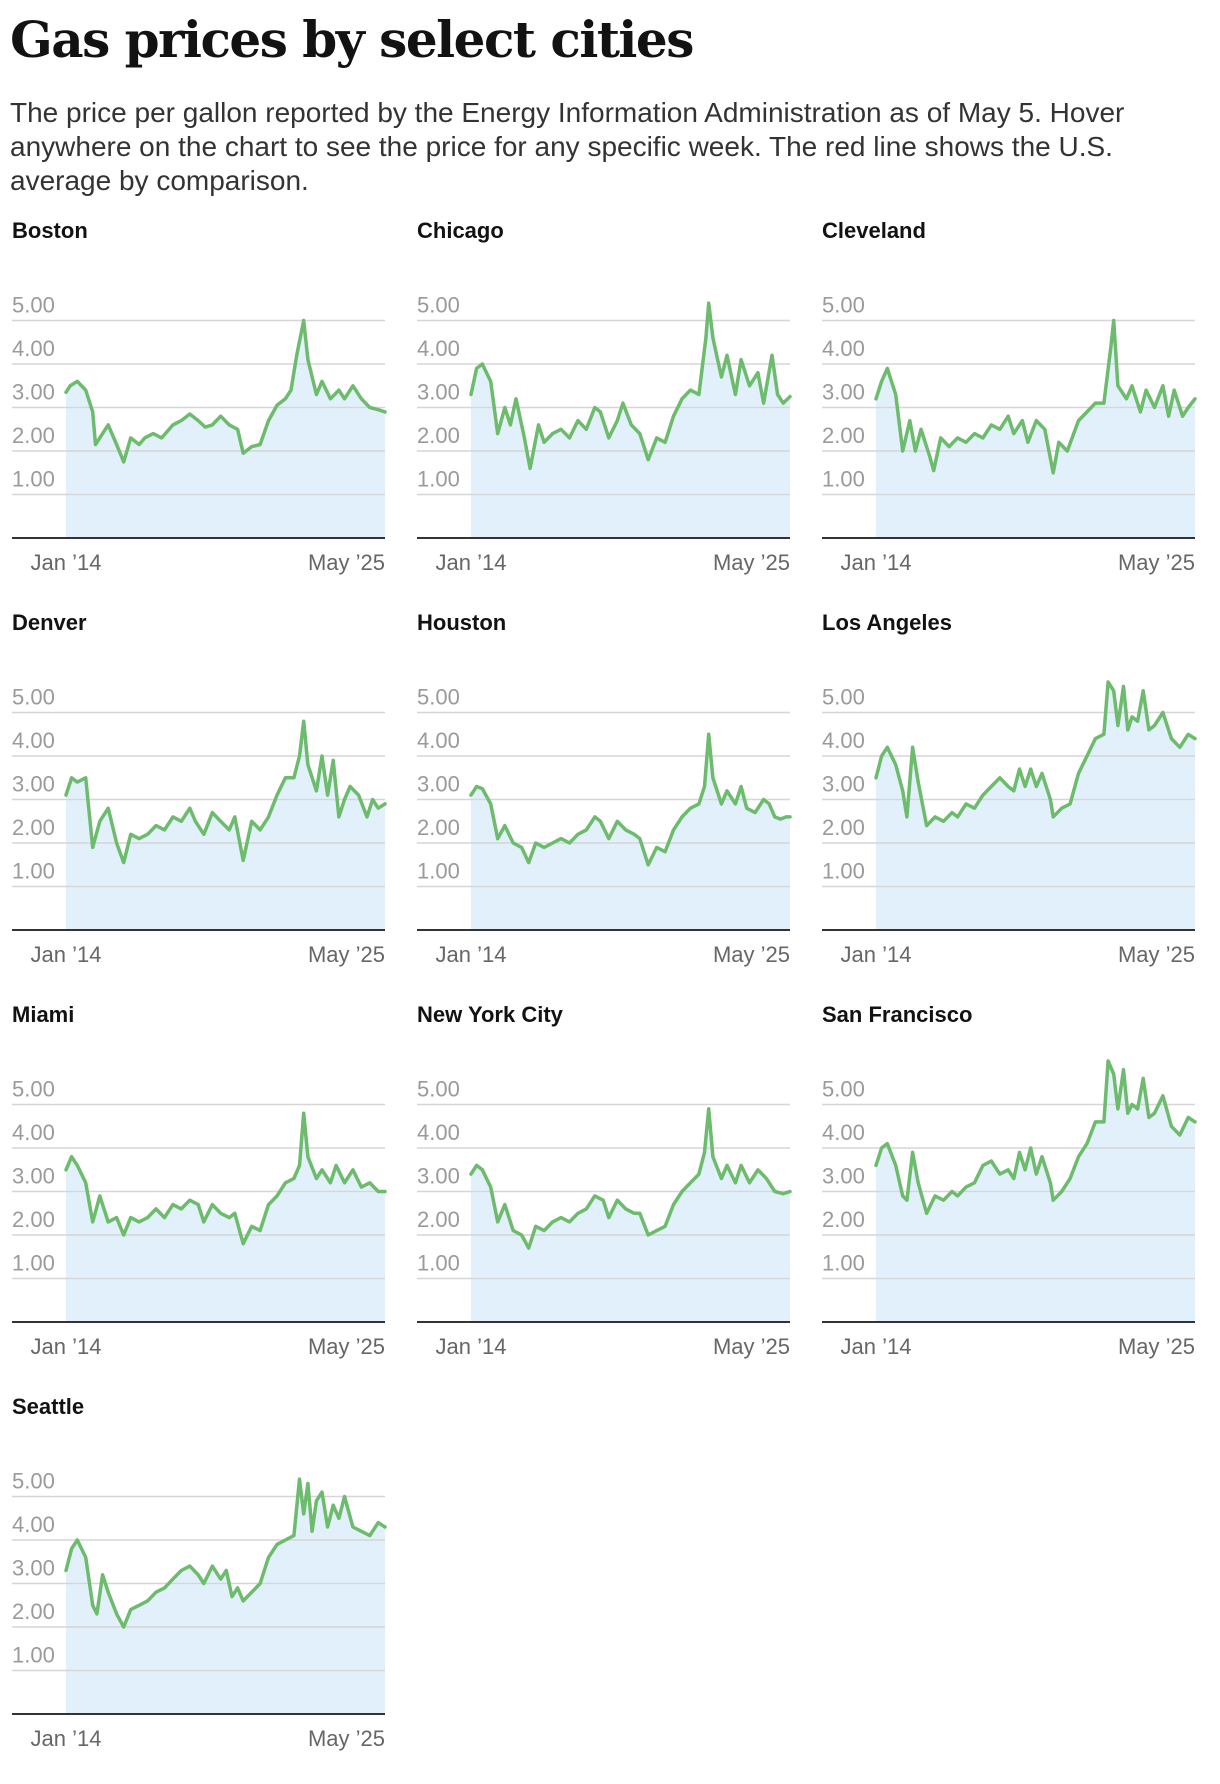  I want to click on chart-panel: Miami 1.00 2.00 3.00 4.00 5.00 Jan ’14 May ’25, so click(200, 1084).